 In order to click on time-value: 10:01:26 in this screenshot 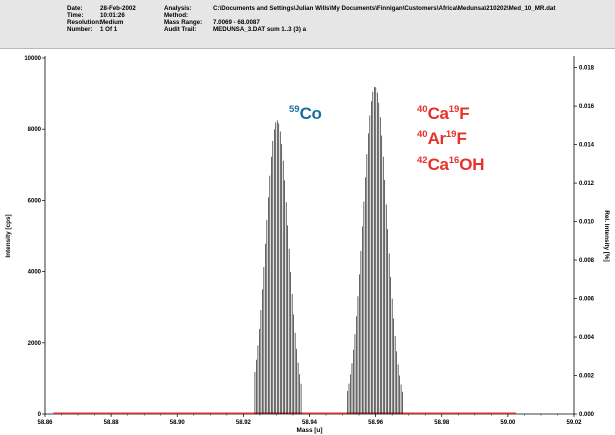, I will do `click(112, 15)`.